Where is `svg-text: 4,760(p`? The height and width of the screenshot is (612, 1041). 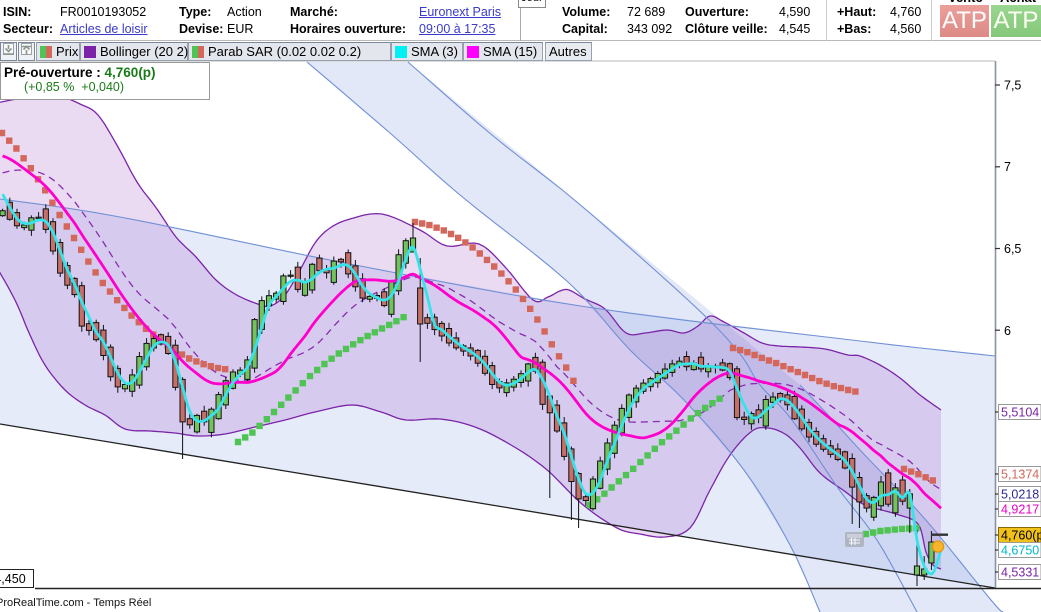 svg-text: 4,760(p is located at coordinates (1021, 536).